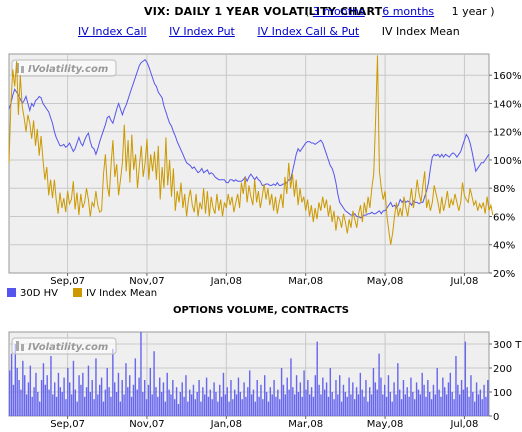 This screenshot has width=522, height=432. Describe the element at coordinates (420, 31) in the screenshot. I see `iv-index-mean-current: IV Index Mean` at that location.